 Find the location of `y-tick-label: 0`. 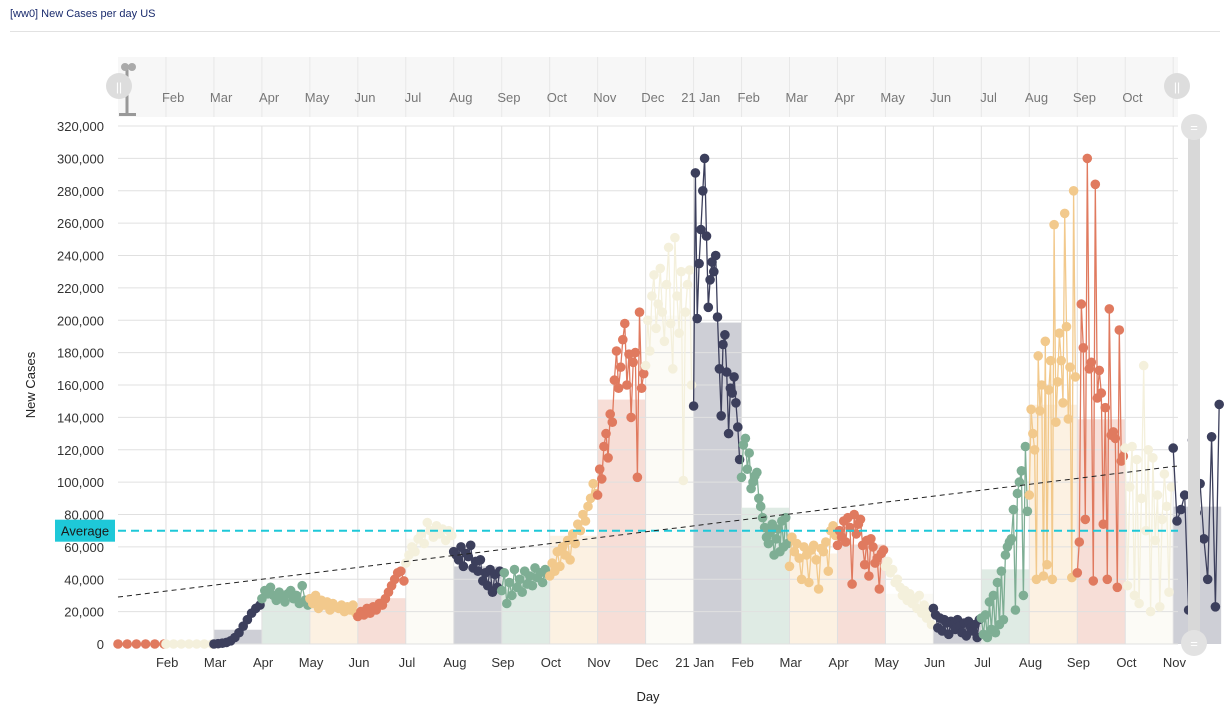

y-tick-label: 0 is located at coordinates (100, 644).